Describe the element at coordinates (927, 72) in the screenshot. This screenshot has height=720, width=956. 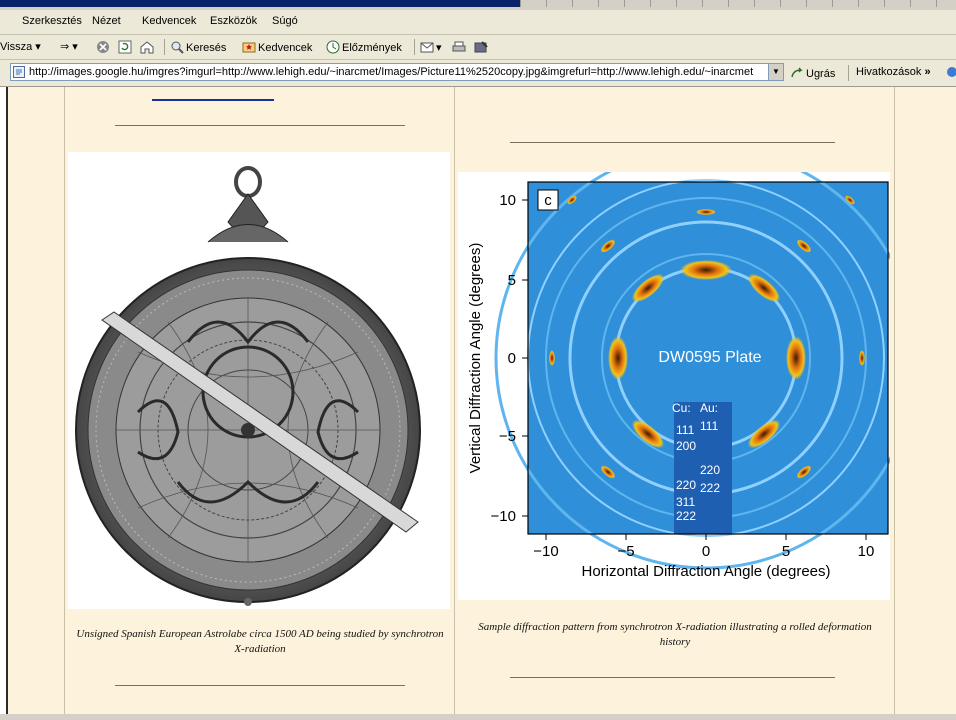
I see `chevron-right-icon: »` at that location.